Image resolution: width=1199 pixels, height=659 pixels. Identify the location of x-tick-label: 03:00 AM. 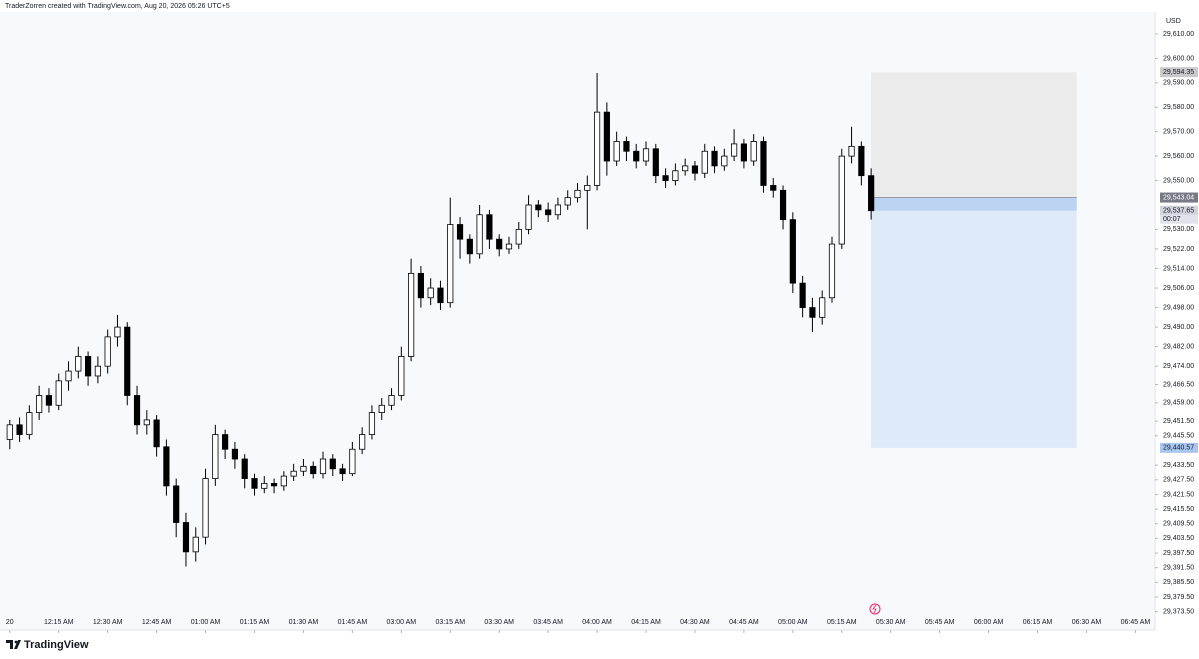
(402, 622).